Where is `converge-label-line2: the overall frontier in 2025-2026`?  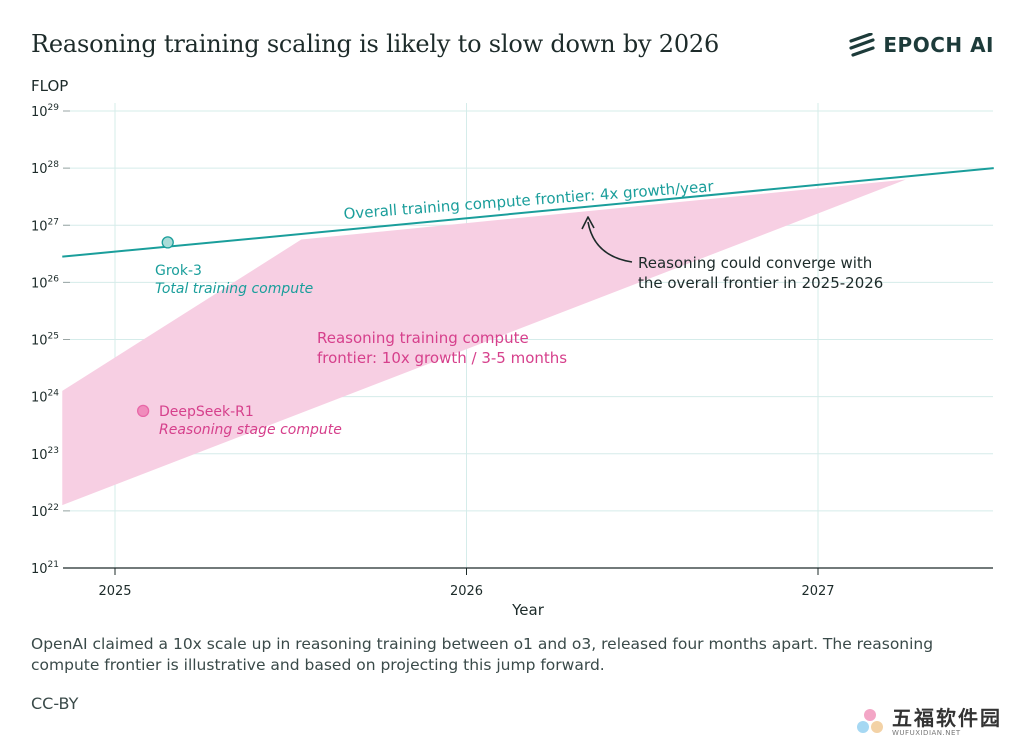 converge-label-line2: the overall frontier in 2025-2026 is located at coordinates (760, 283).